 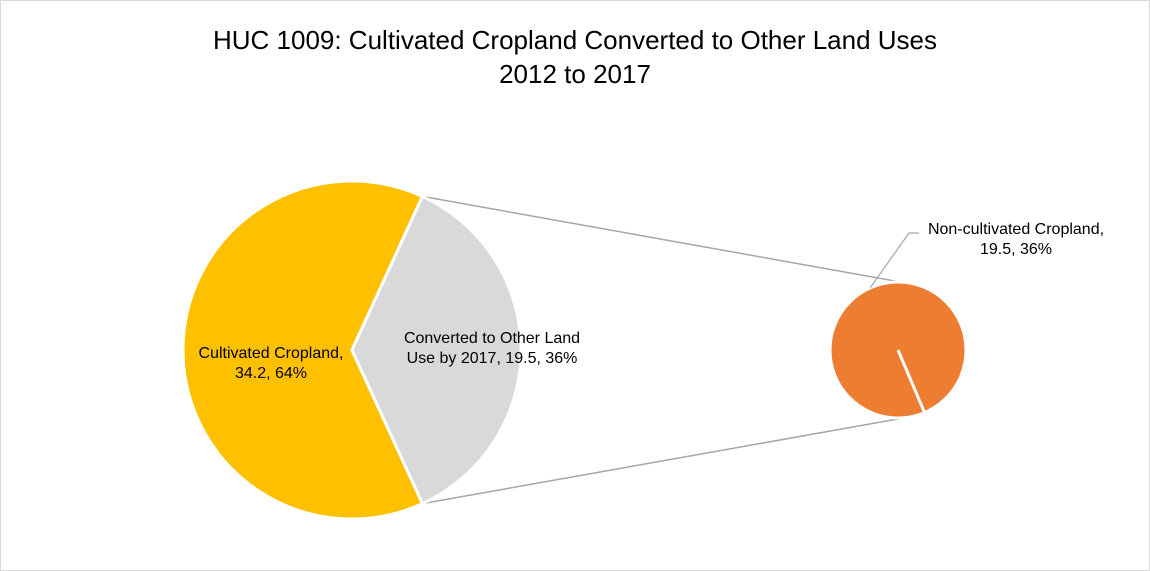 I want to click on connector-line-bottom, so click(x=660, y=461).